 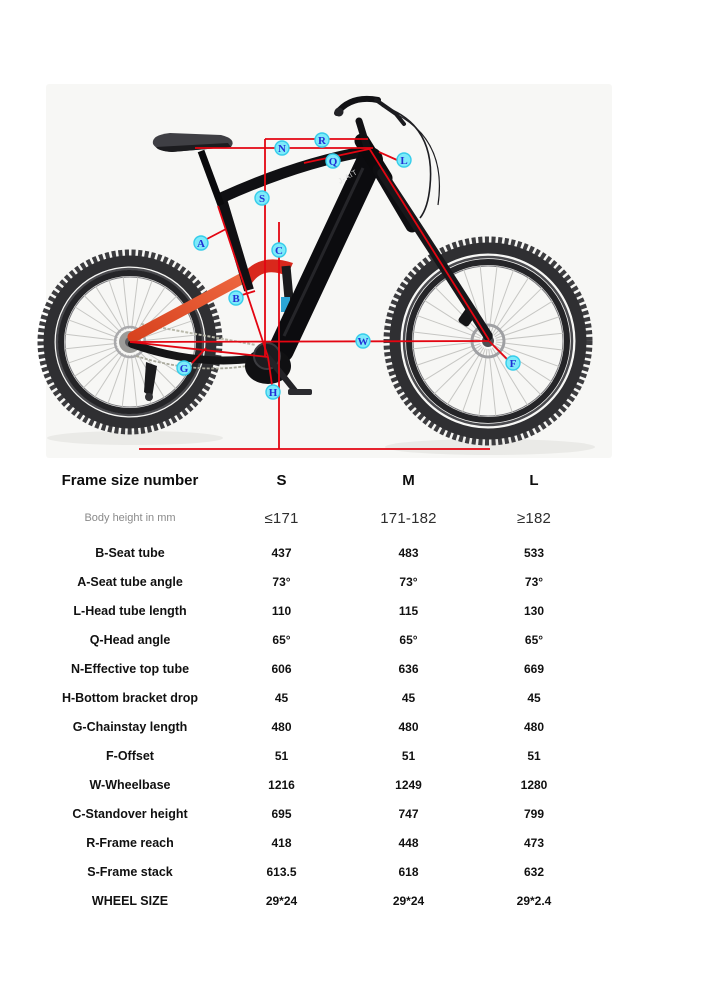 I want to click on table-row: G-Chainstay length 480 480 480, so click(x=323, y=726).